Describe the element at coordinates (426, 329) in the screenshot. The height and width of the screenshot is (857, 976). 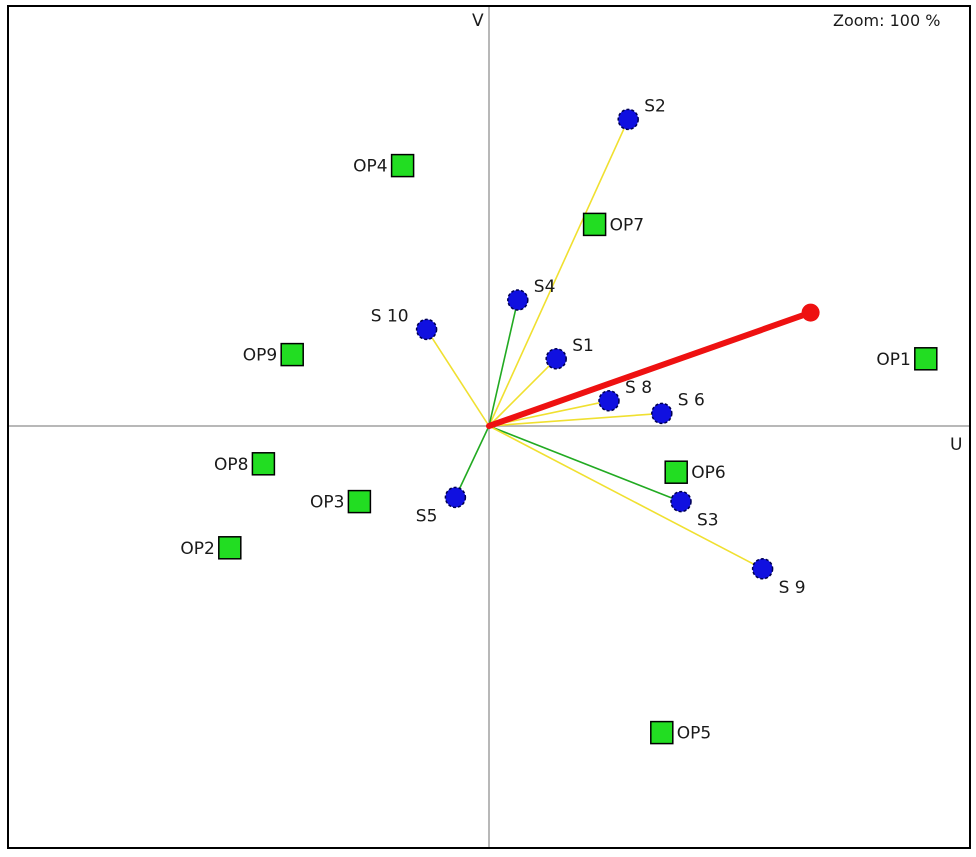
I see `station-marker-s10` at that location.